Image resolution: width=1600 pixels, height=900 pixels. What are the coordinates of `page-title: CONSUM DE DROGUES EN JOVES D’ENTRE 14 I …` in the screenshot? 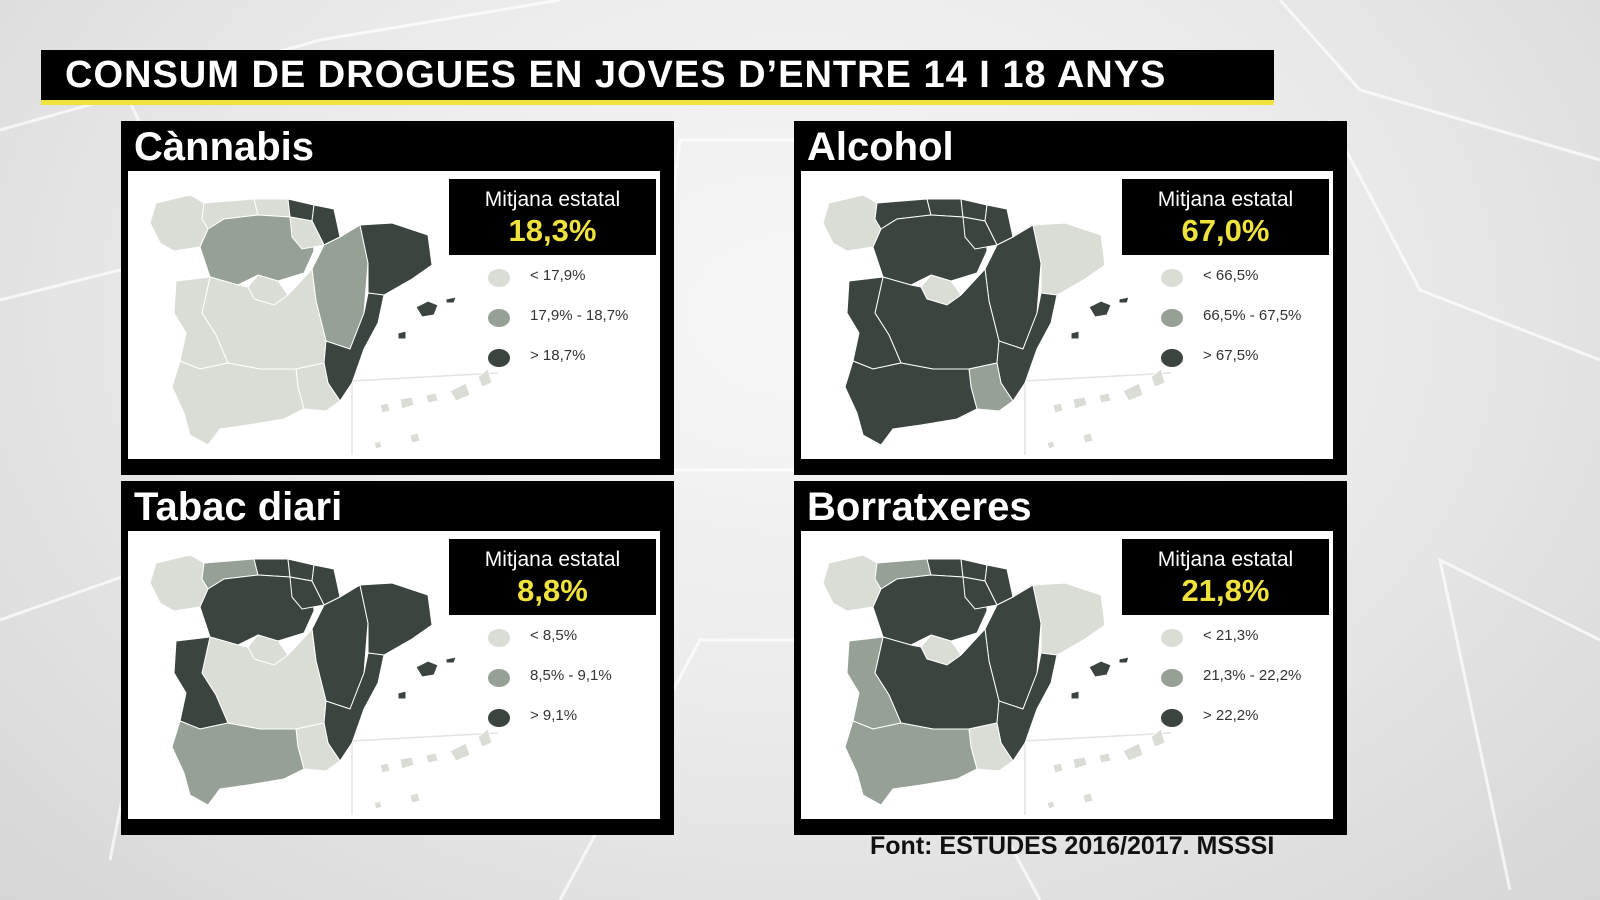 It's located at (616, 74).